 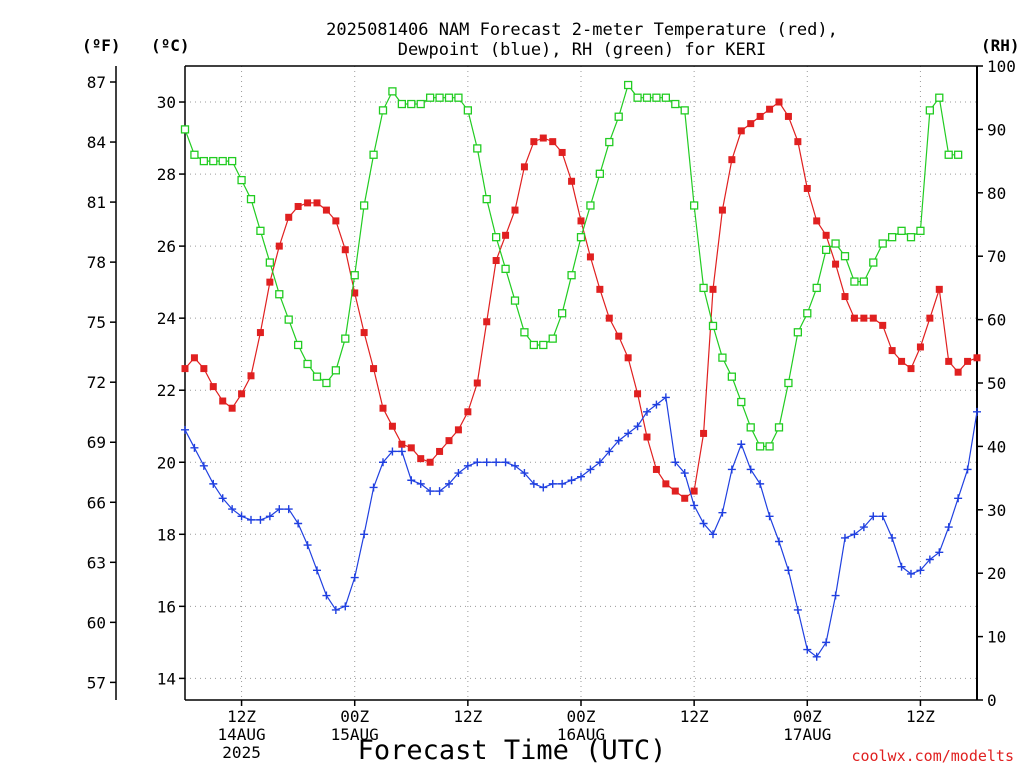 I want to click on fahrenheit-tick-label: 63, so click(x=96, y=562).